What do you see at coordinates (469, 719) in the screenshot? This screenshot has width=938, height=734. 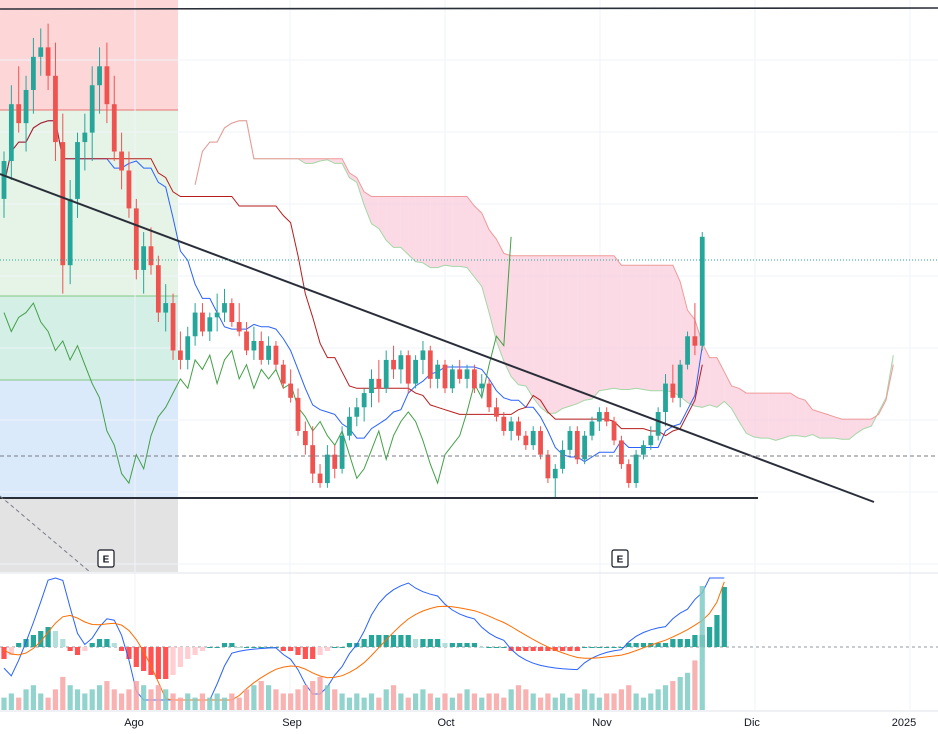 I see `x-axis: Ago Sep Oct Nov Dic 2025` at bounding box center [469, 719].